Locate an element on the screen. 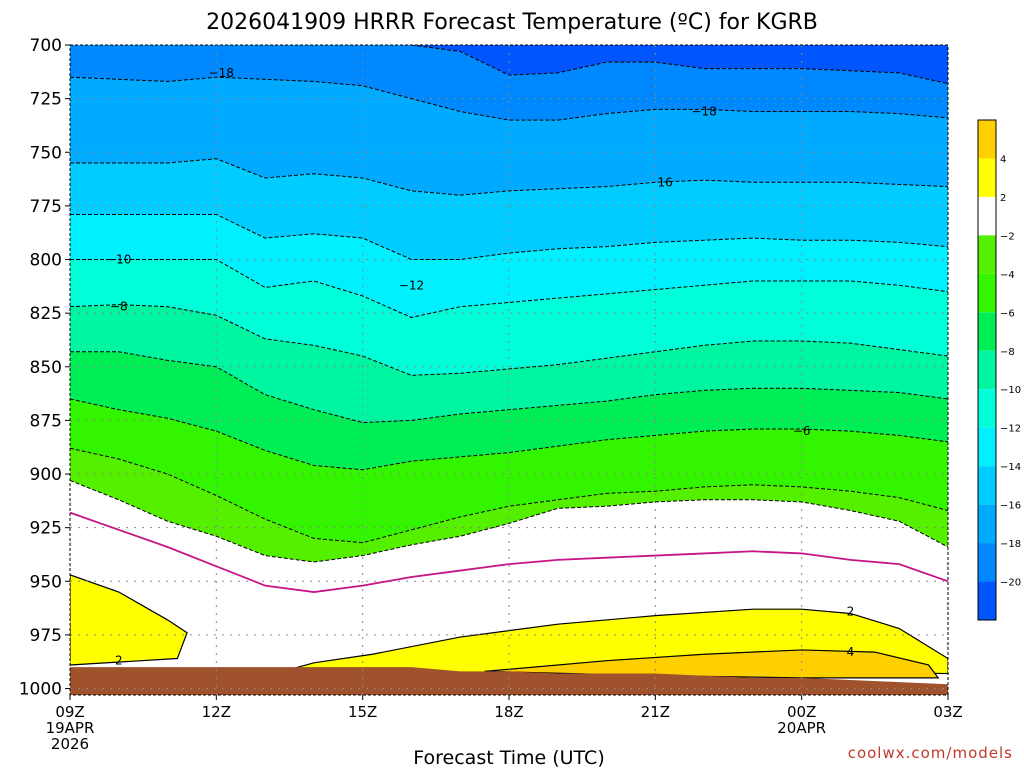 The width and height of the screenshot is (1024, 768). x-axis-label: Forecast Time (UTC) is located at coordinates (508, 757).